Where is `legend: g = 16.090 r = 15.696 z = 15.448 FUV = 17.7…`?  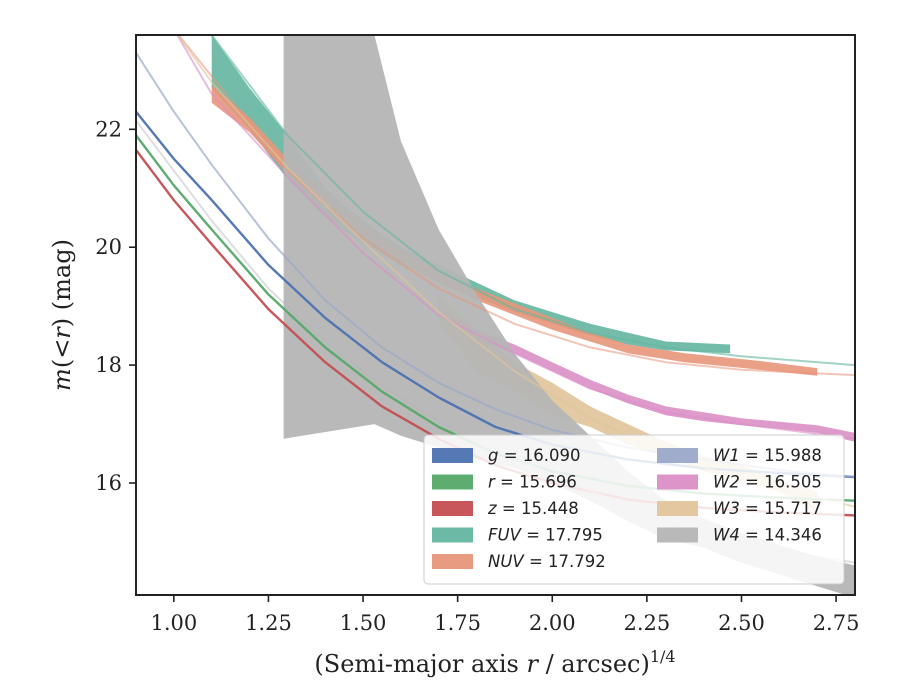
legend: g = 16.090 r = 15.696 z = 15.448 FUV = 17.7… is located at coordinates (634, 509).